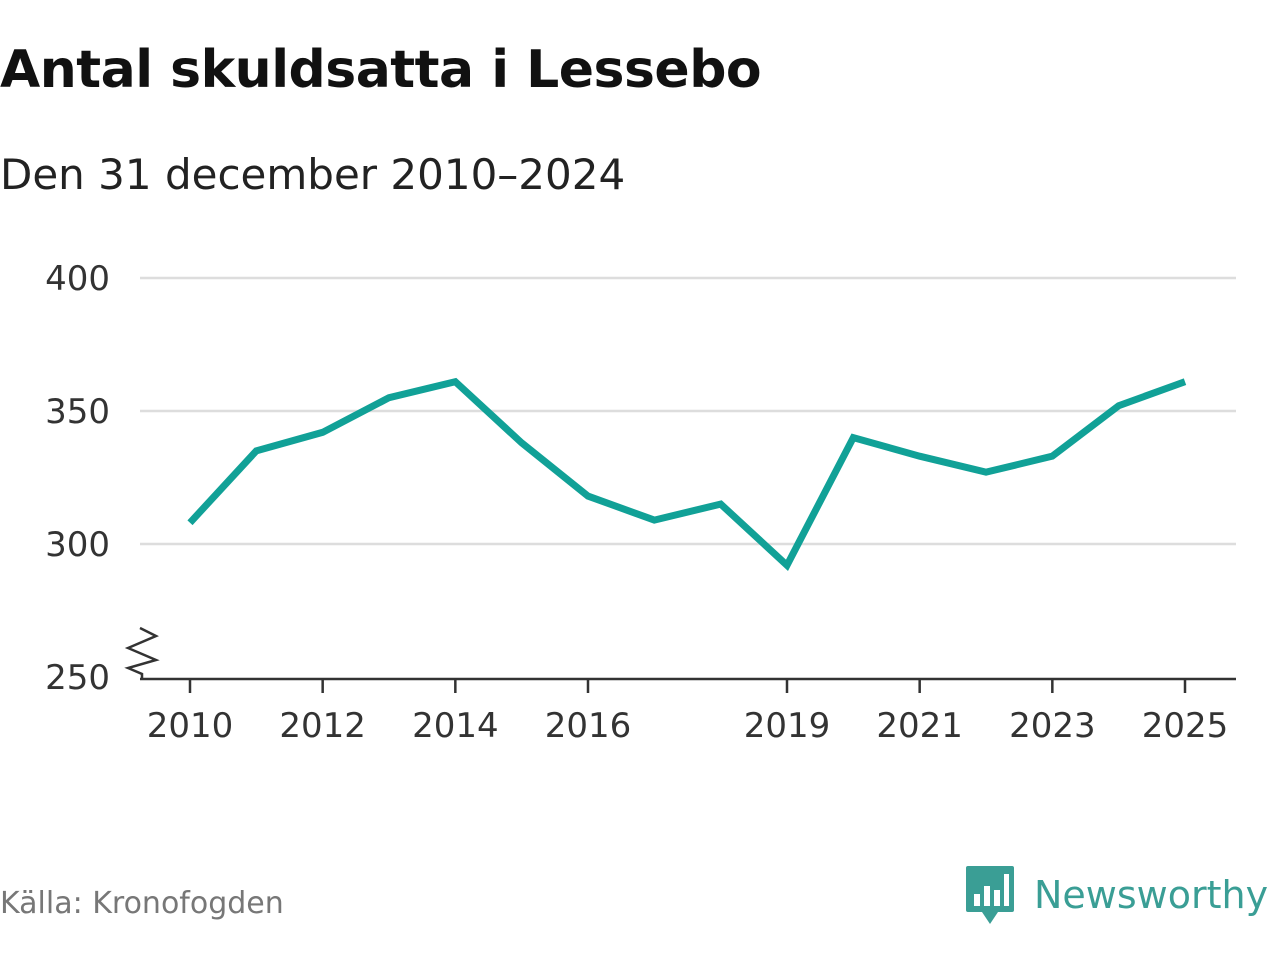  Describe the element at coordinates (680, 659) in the screenshot. I see `x-axis` at that location.